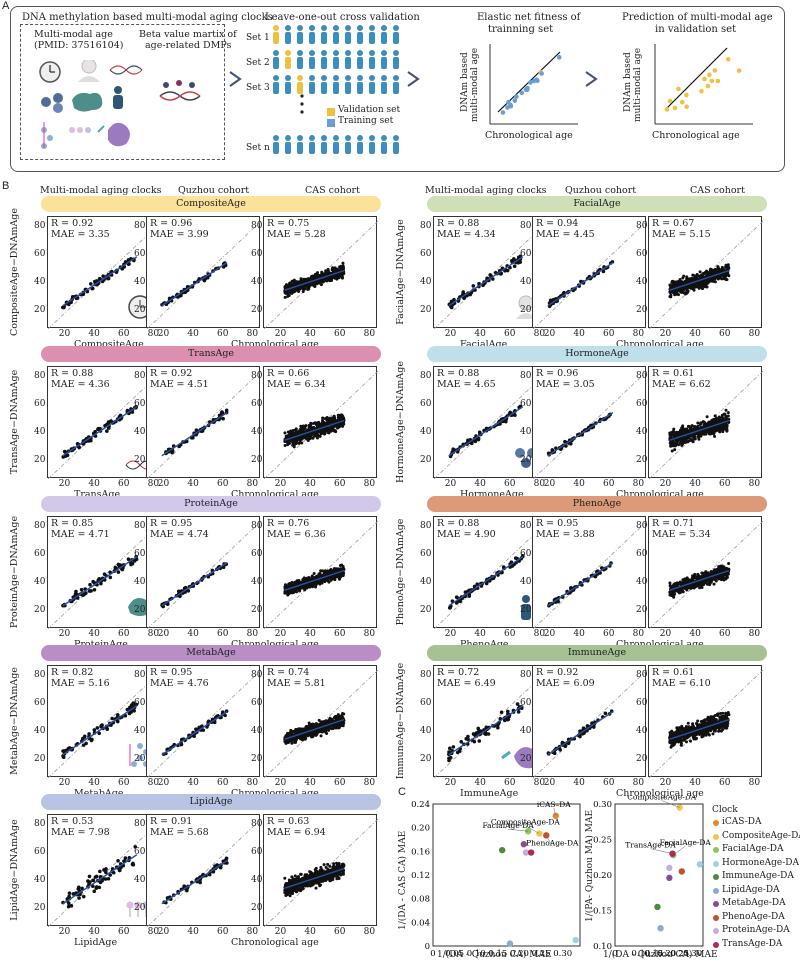 The height and width of the screenshot is (969, 800). Describe the element at coordinates (458, 223) in the screenshot. I see `r-value: R = 0.88` at that location.